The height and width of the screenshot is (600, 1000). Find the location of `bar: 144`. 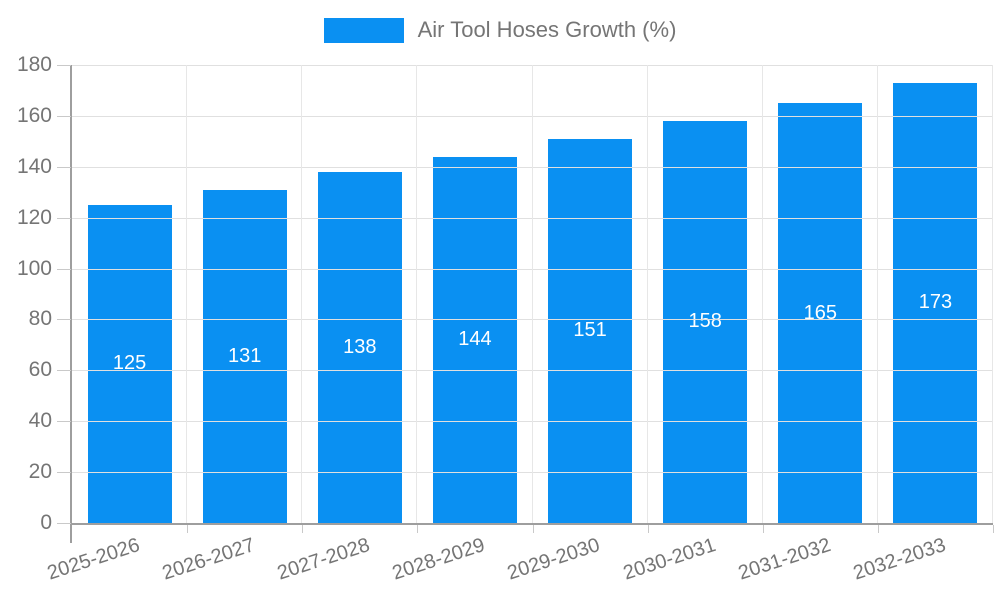

bar: 144 is located at coordinates (474, 339).